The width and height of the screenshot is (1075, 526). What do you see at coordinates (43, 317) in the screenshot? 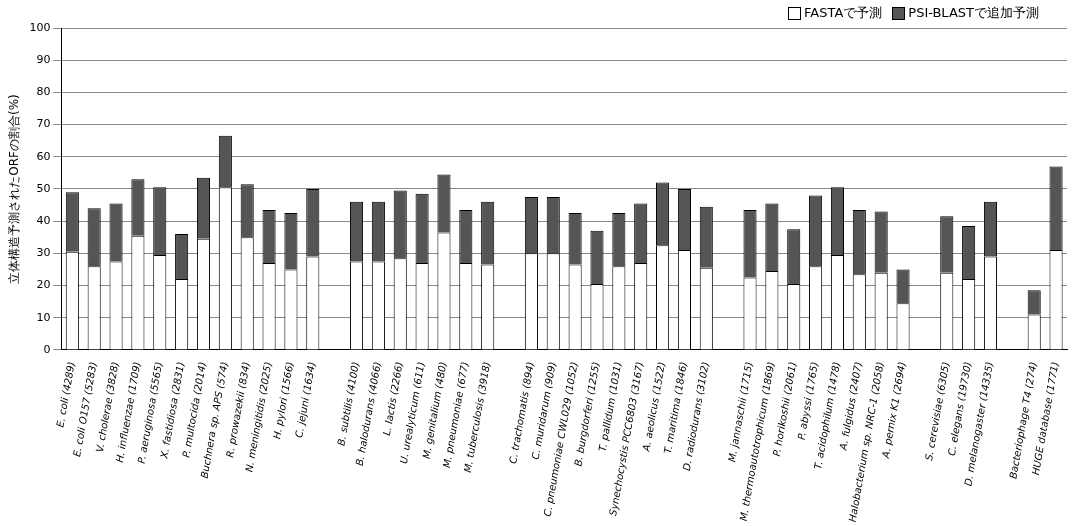
I see `y-tick-label: 10` at bounding box center [43, 317].